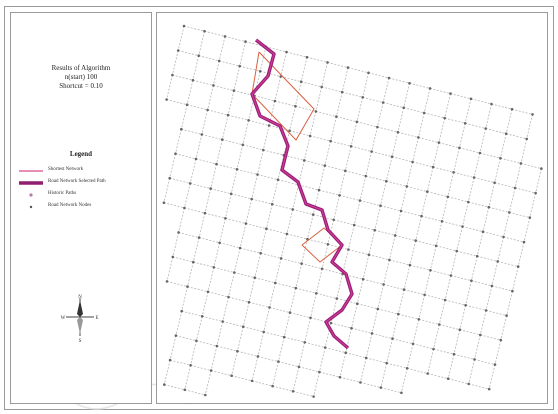 Image resolution: width=558 pixels, height=414 pixels. Describe the element at coordinates (80, 340) in the screenshot. I see `compass-s: S` at that location.